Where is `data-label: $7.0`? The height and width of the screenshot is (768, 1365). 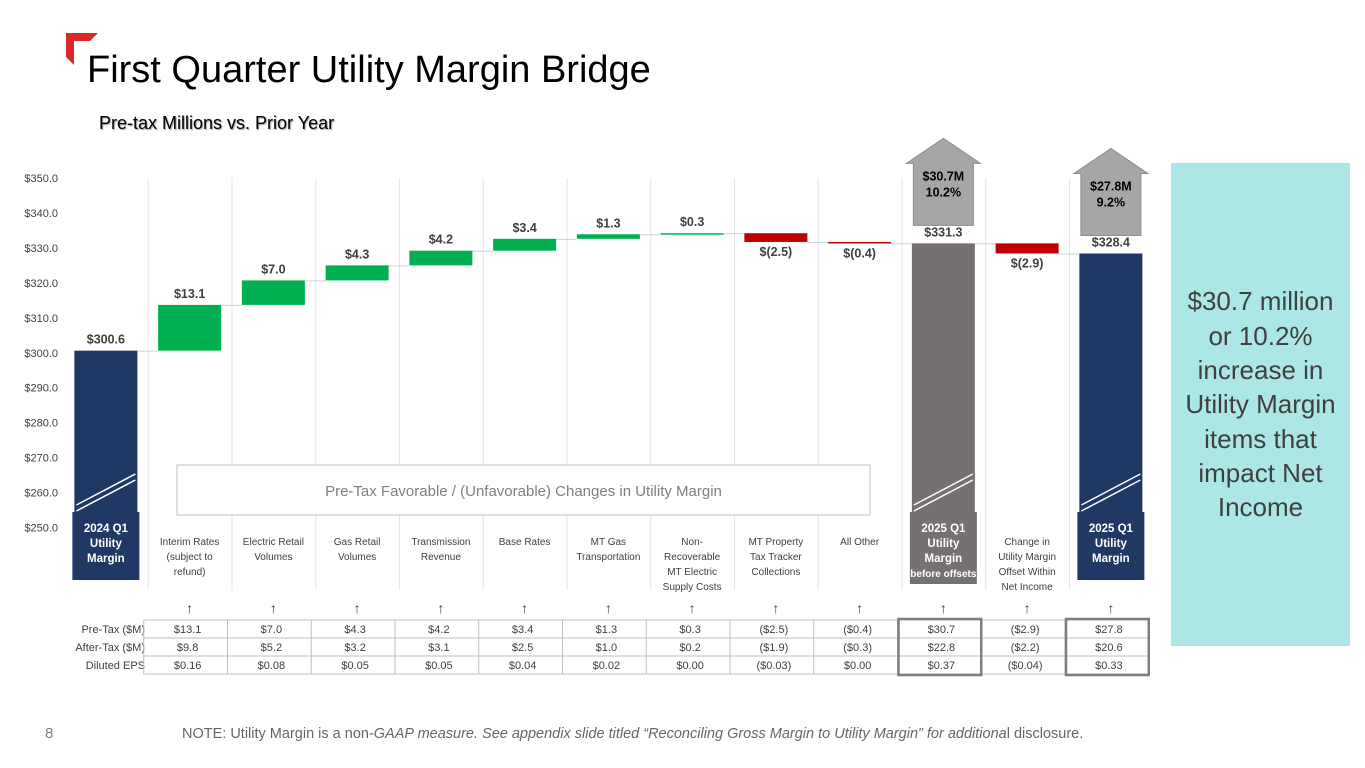
data-label: $7.0 is located at coordinates (273, 269).